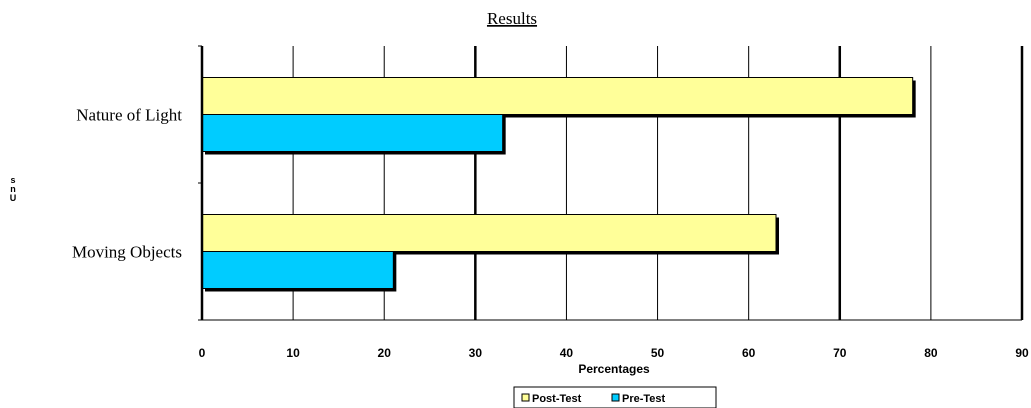 The width and height of the screenshot is (1031, 408). Describe the element at coordinates (512, 18) in the screenshot. I see `chart-title: Results` at that location.